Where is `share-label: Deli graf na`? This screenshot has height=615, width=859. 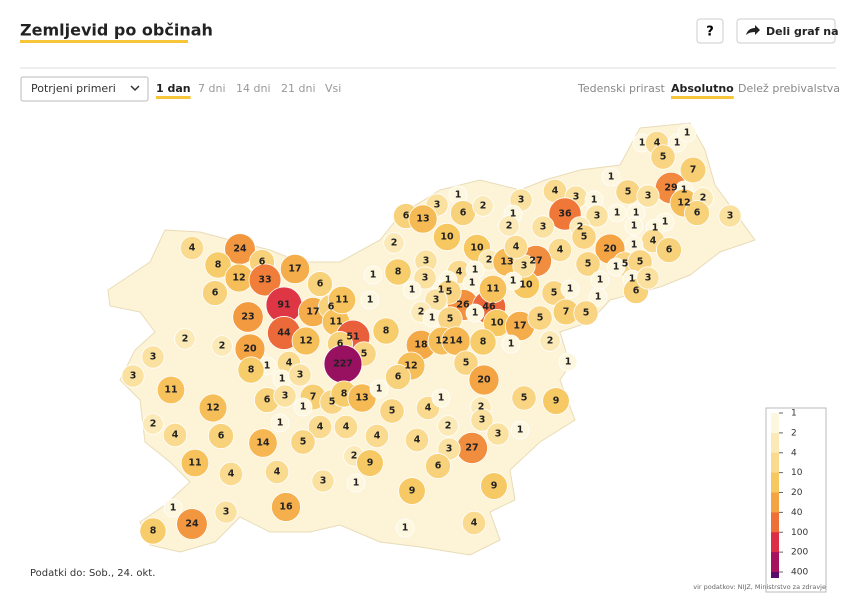
share-label: Deli graf na is located at coordinates (802, 31).